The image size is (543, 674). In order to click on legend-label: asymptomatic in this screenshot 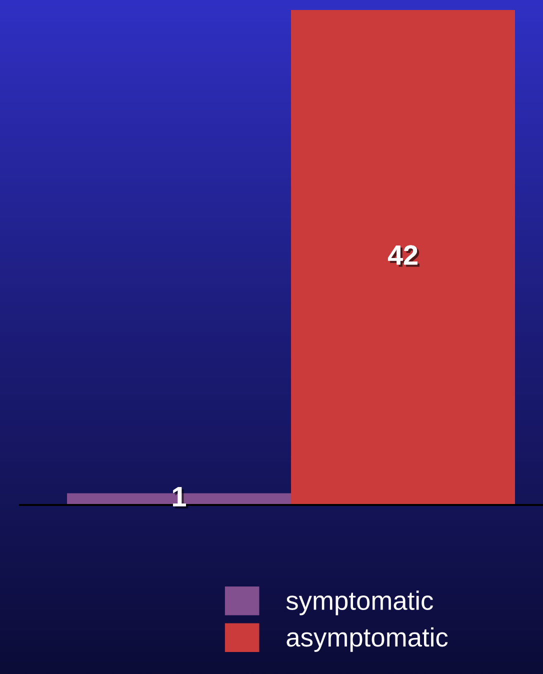, I will do `click(367, 639)`.